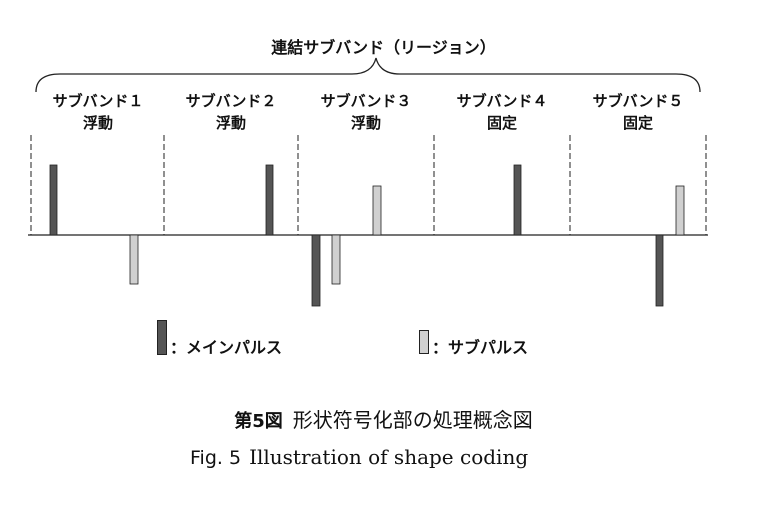 The image size is (767, 515). I want to click on figure-title-ja: 形状符号化部の処理概念図, so click(412, 420).